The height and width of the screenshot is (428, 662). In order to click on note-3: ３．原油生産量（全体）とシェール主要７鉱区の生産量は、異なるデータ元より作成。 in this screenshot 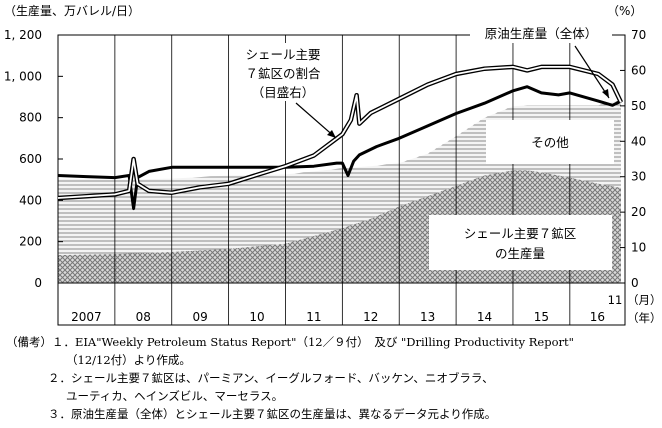, I will do `click(272, 414)`.